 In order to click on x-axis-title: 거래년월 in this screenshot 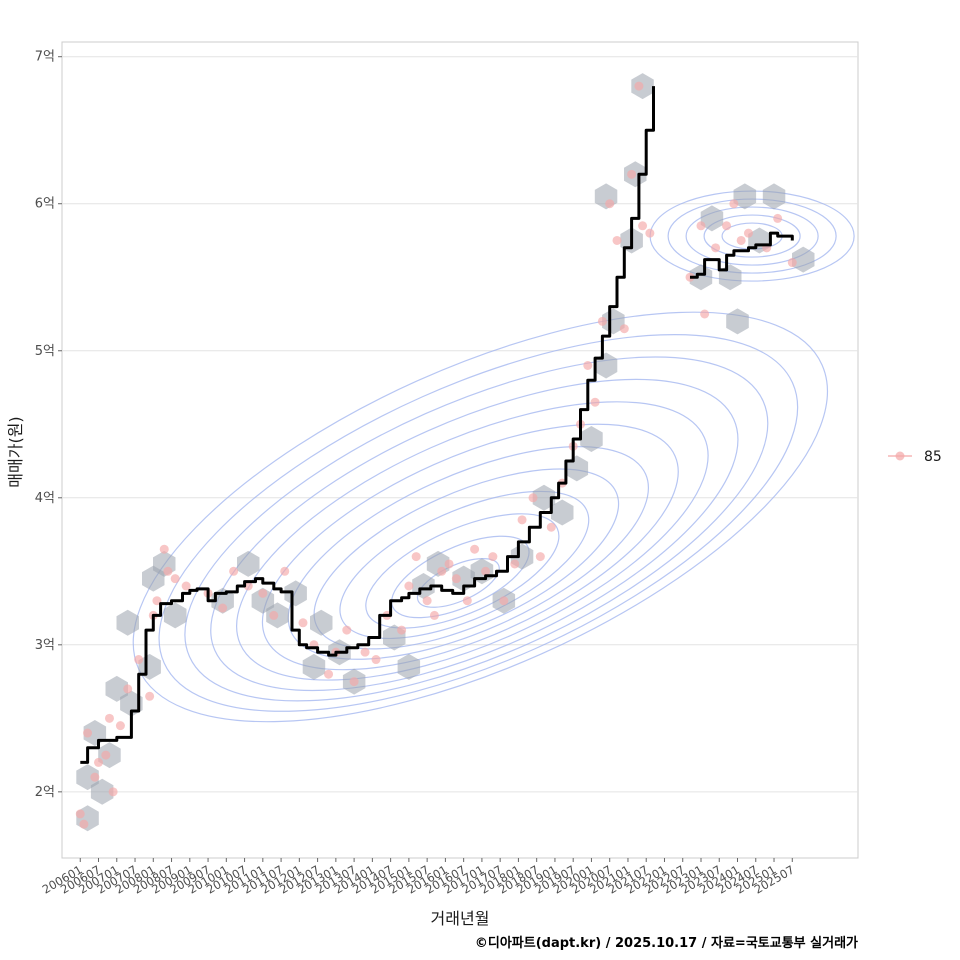, I will do `click(460, 918)`.